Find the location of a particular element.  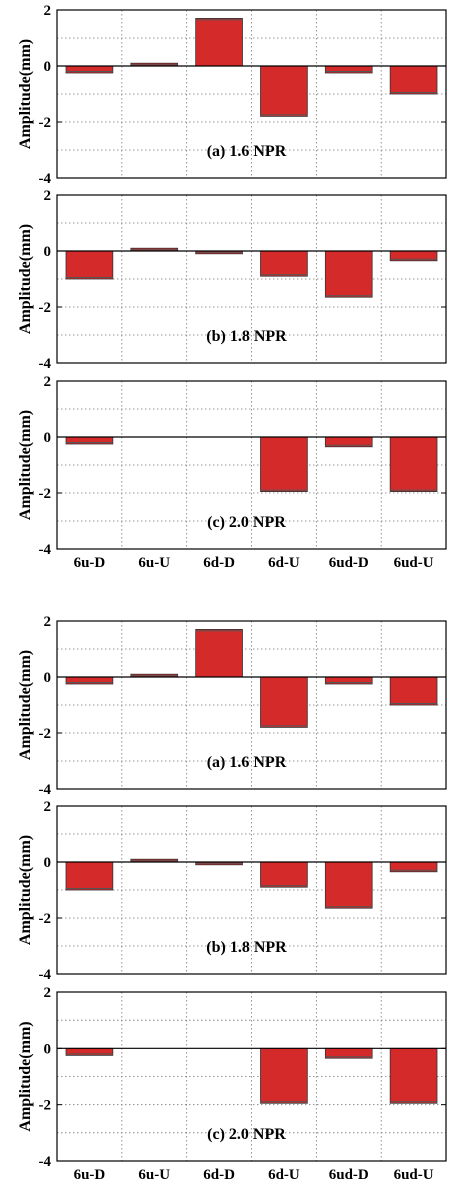

chart-panel-5: 2 0 -2 -4 Amplitude(mm) (b) 1.8 NPR is located at coordinates (232, 891).